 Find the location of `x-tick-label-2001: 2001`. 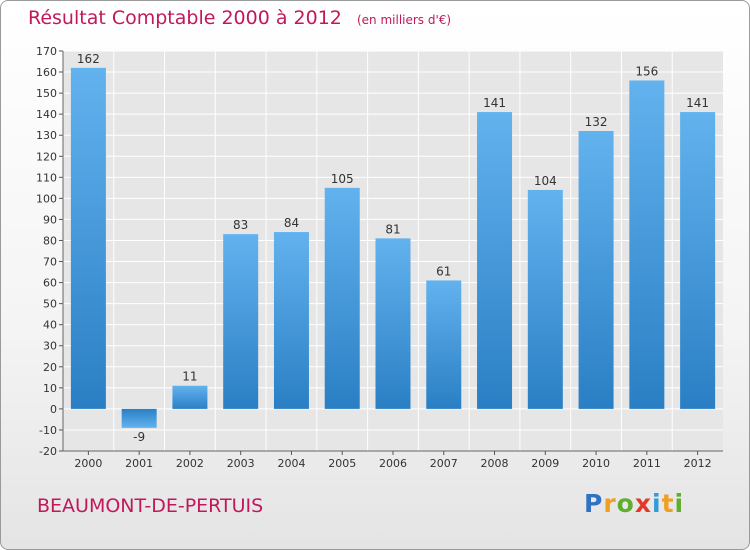

x-tick-label-2001: 2001 is located at coordinates (139, 463).